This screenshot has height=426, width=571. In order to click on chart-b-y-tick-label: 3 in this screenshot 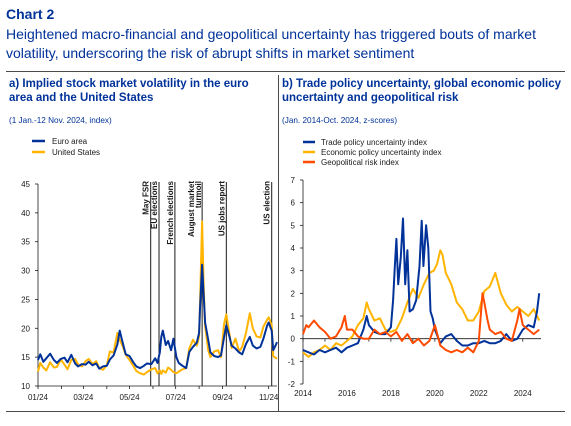, I will do `click(293, 271)`.